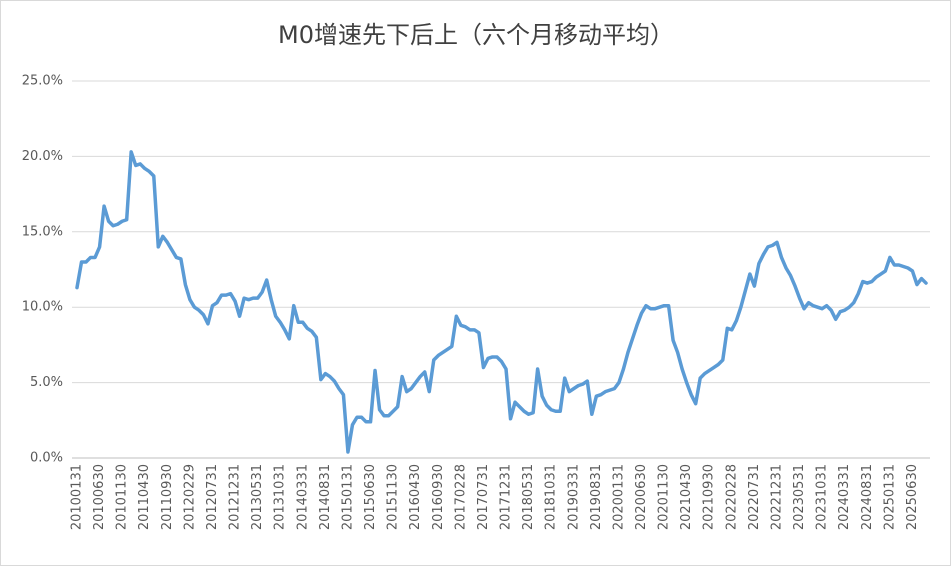 The width and height of the screenshot is (952, 571). What do you see at coordinates (42, 81) in the screenshot?
I see `y-tick-label: 25.0%` at bounding box center [42, 81].